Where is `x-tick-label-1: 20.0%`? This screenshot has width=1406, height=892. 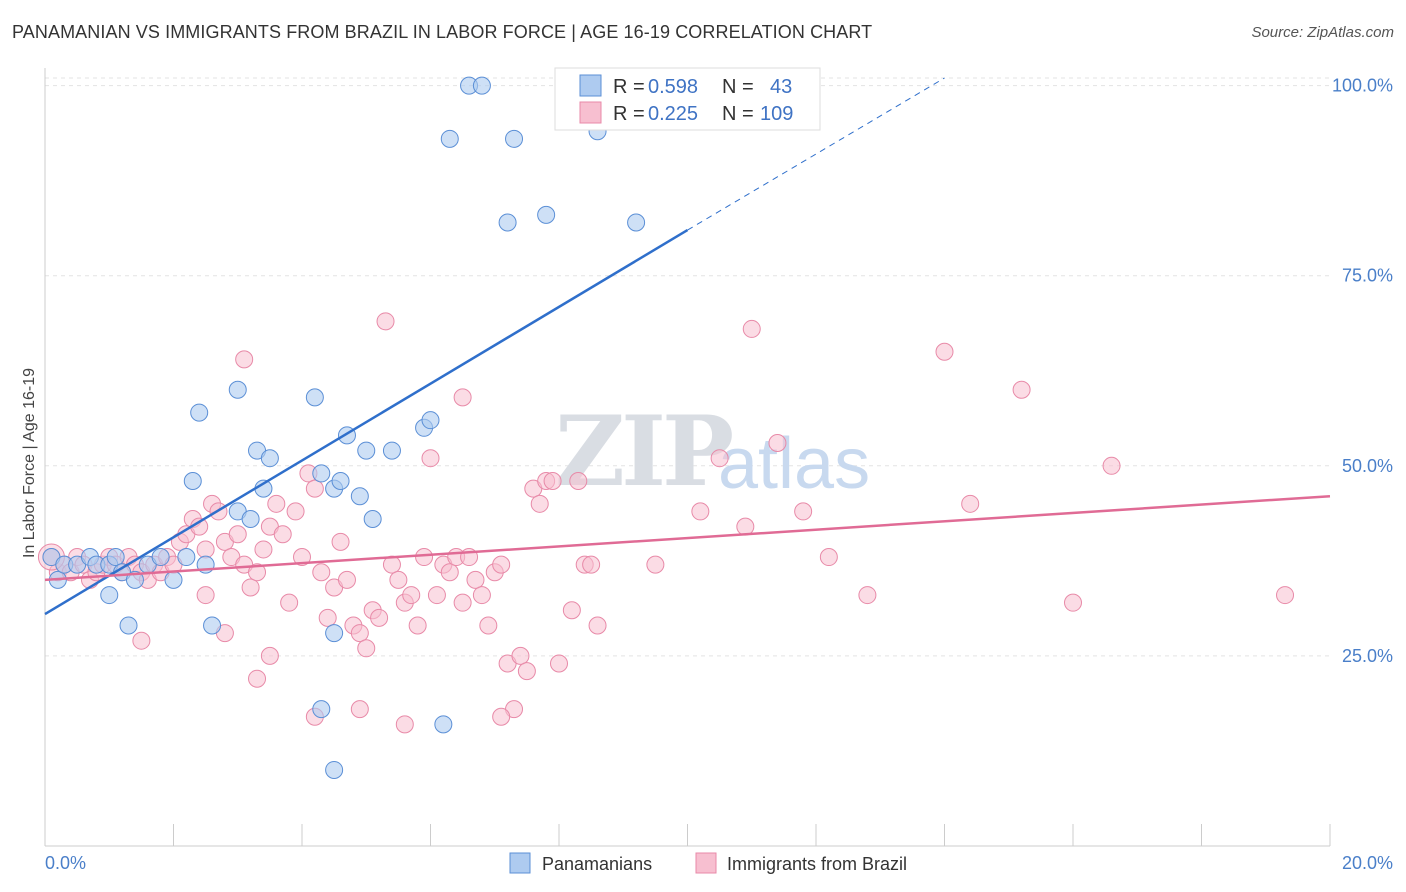
x-tick-label-1: 20.0% is located at coordinates (1367, 863).